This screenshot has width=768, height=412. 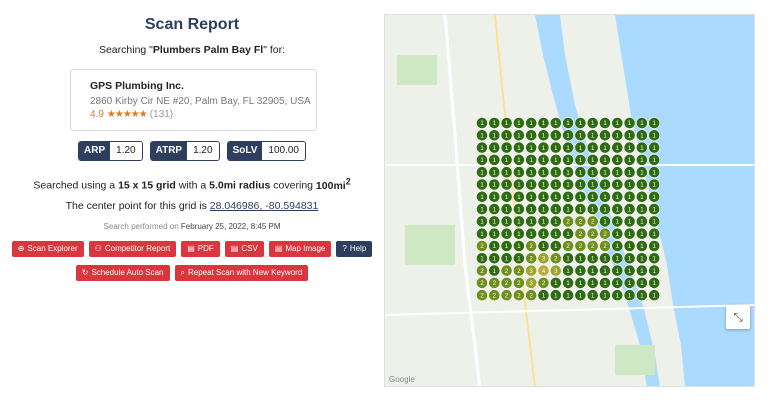 I want to click on competitor-report-button: ⚇ Competitor Report, so click(x=132, y=249).